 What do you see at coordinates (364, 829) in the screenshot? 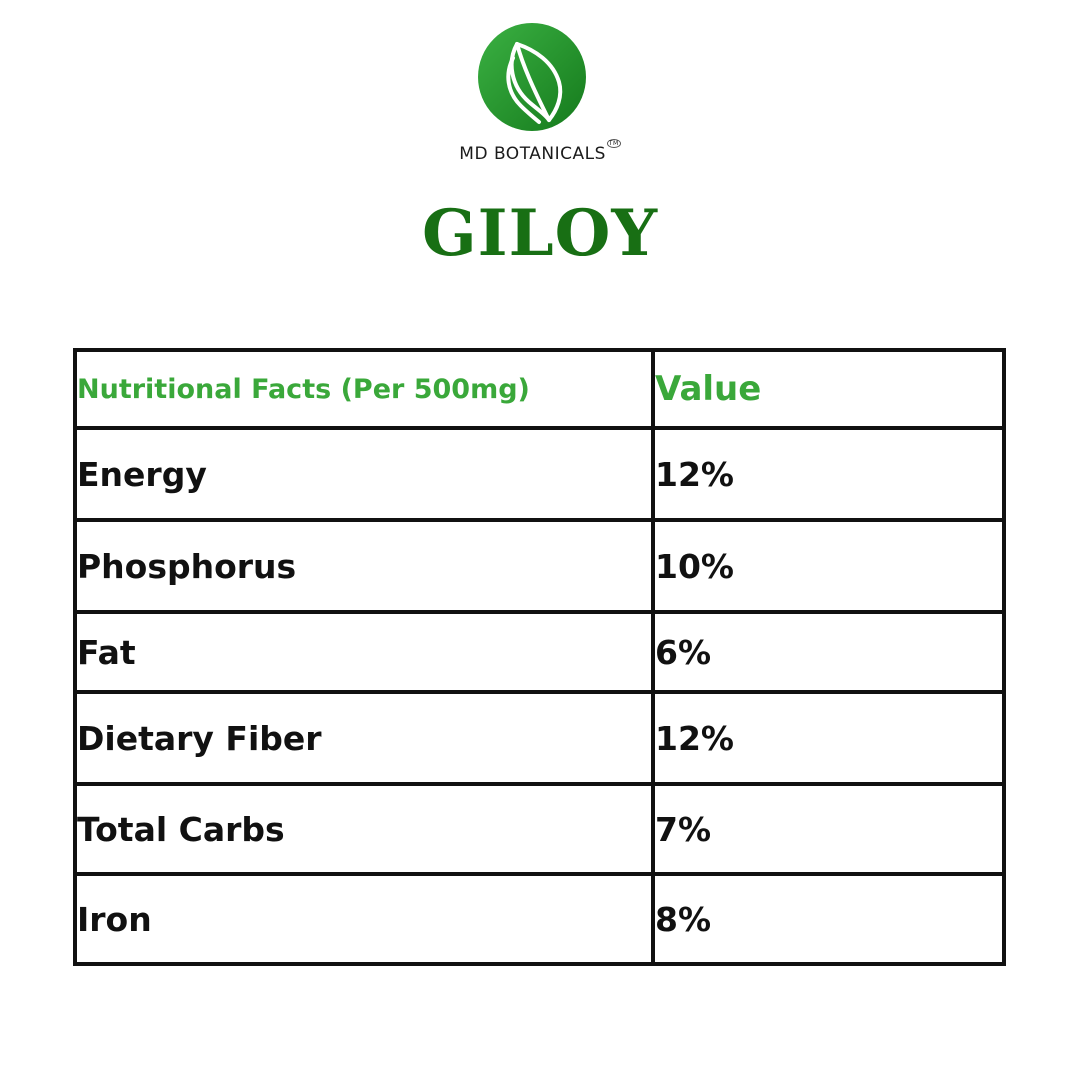
I see `nutrient-name: Total Carbs` at bounding box center [364, 829].